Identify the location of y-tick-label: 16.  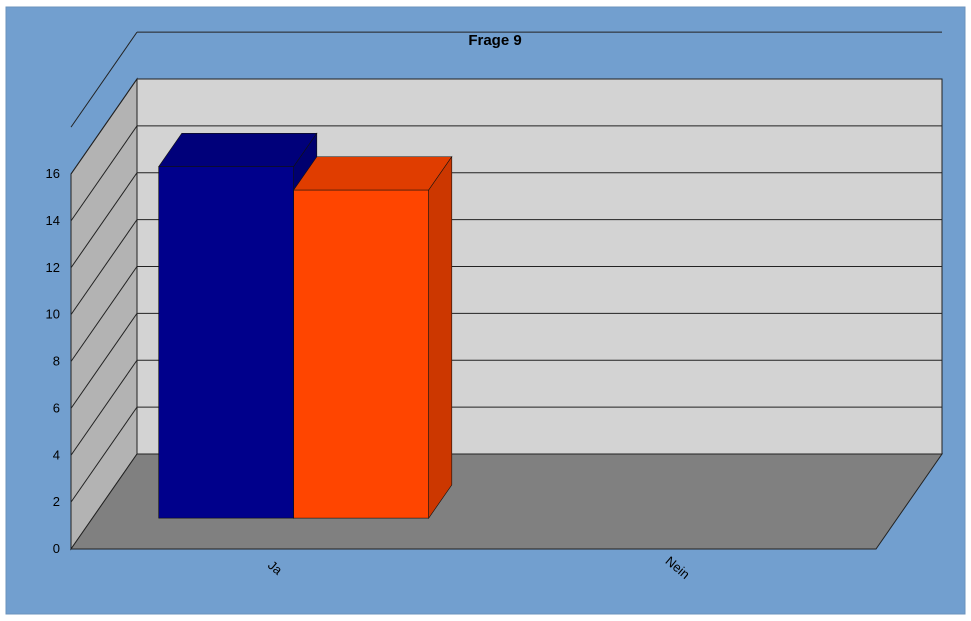
(53, 173).